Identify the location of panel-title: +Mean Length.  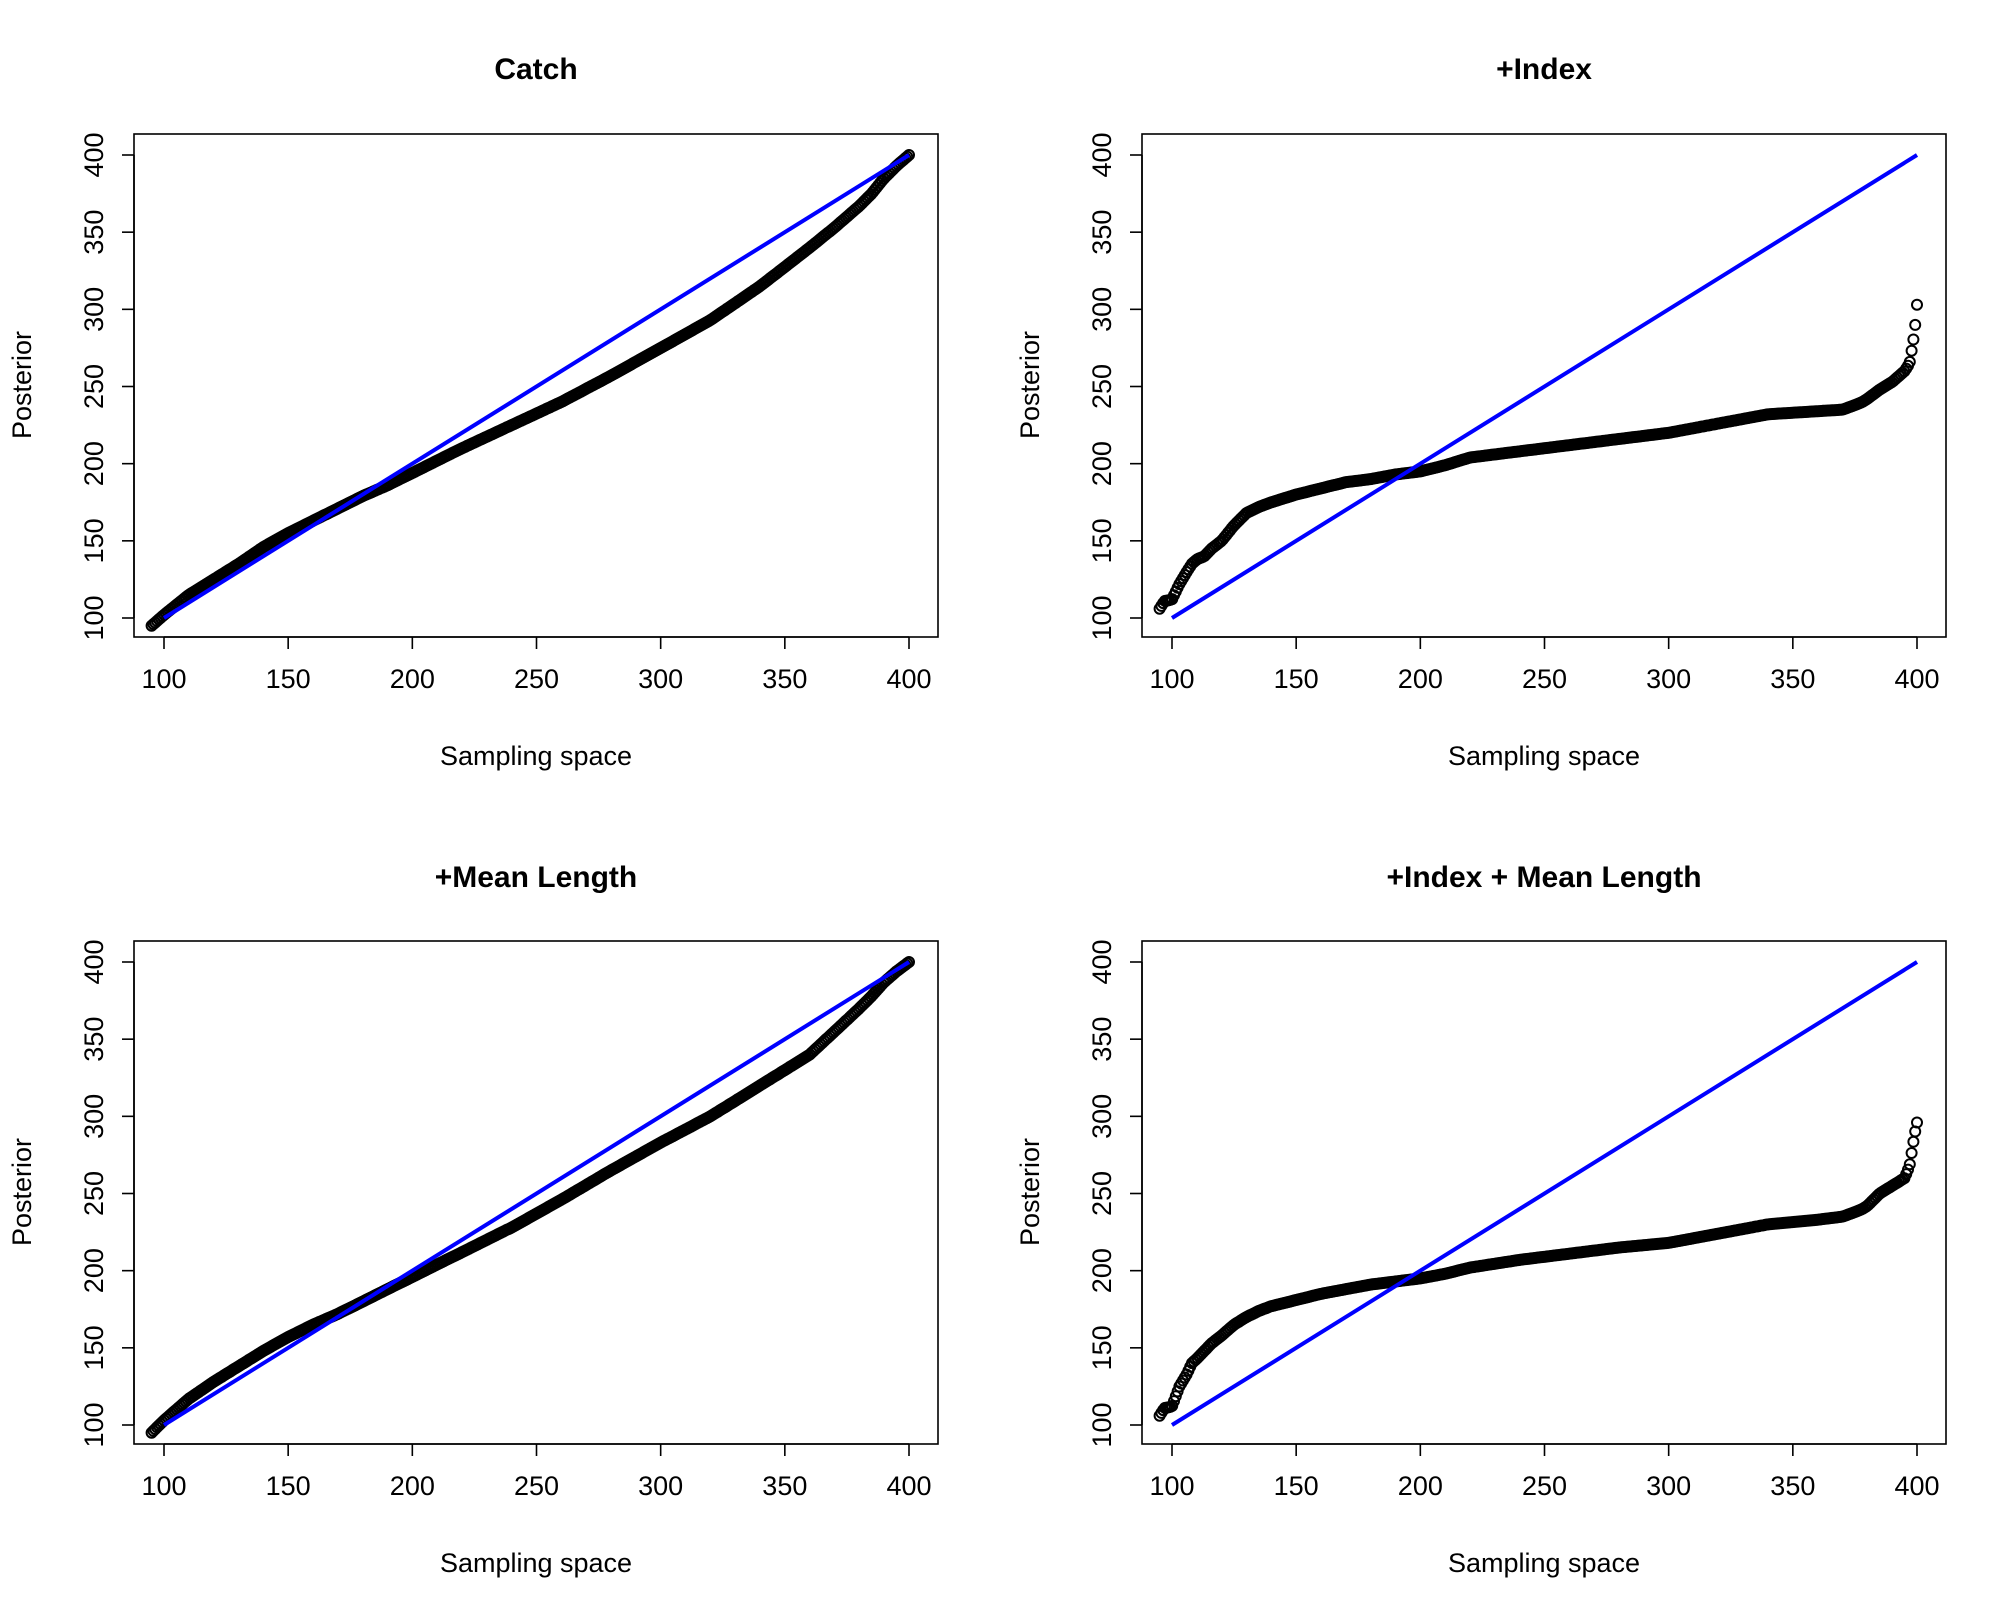
(536, 877).